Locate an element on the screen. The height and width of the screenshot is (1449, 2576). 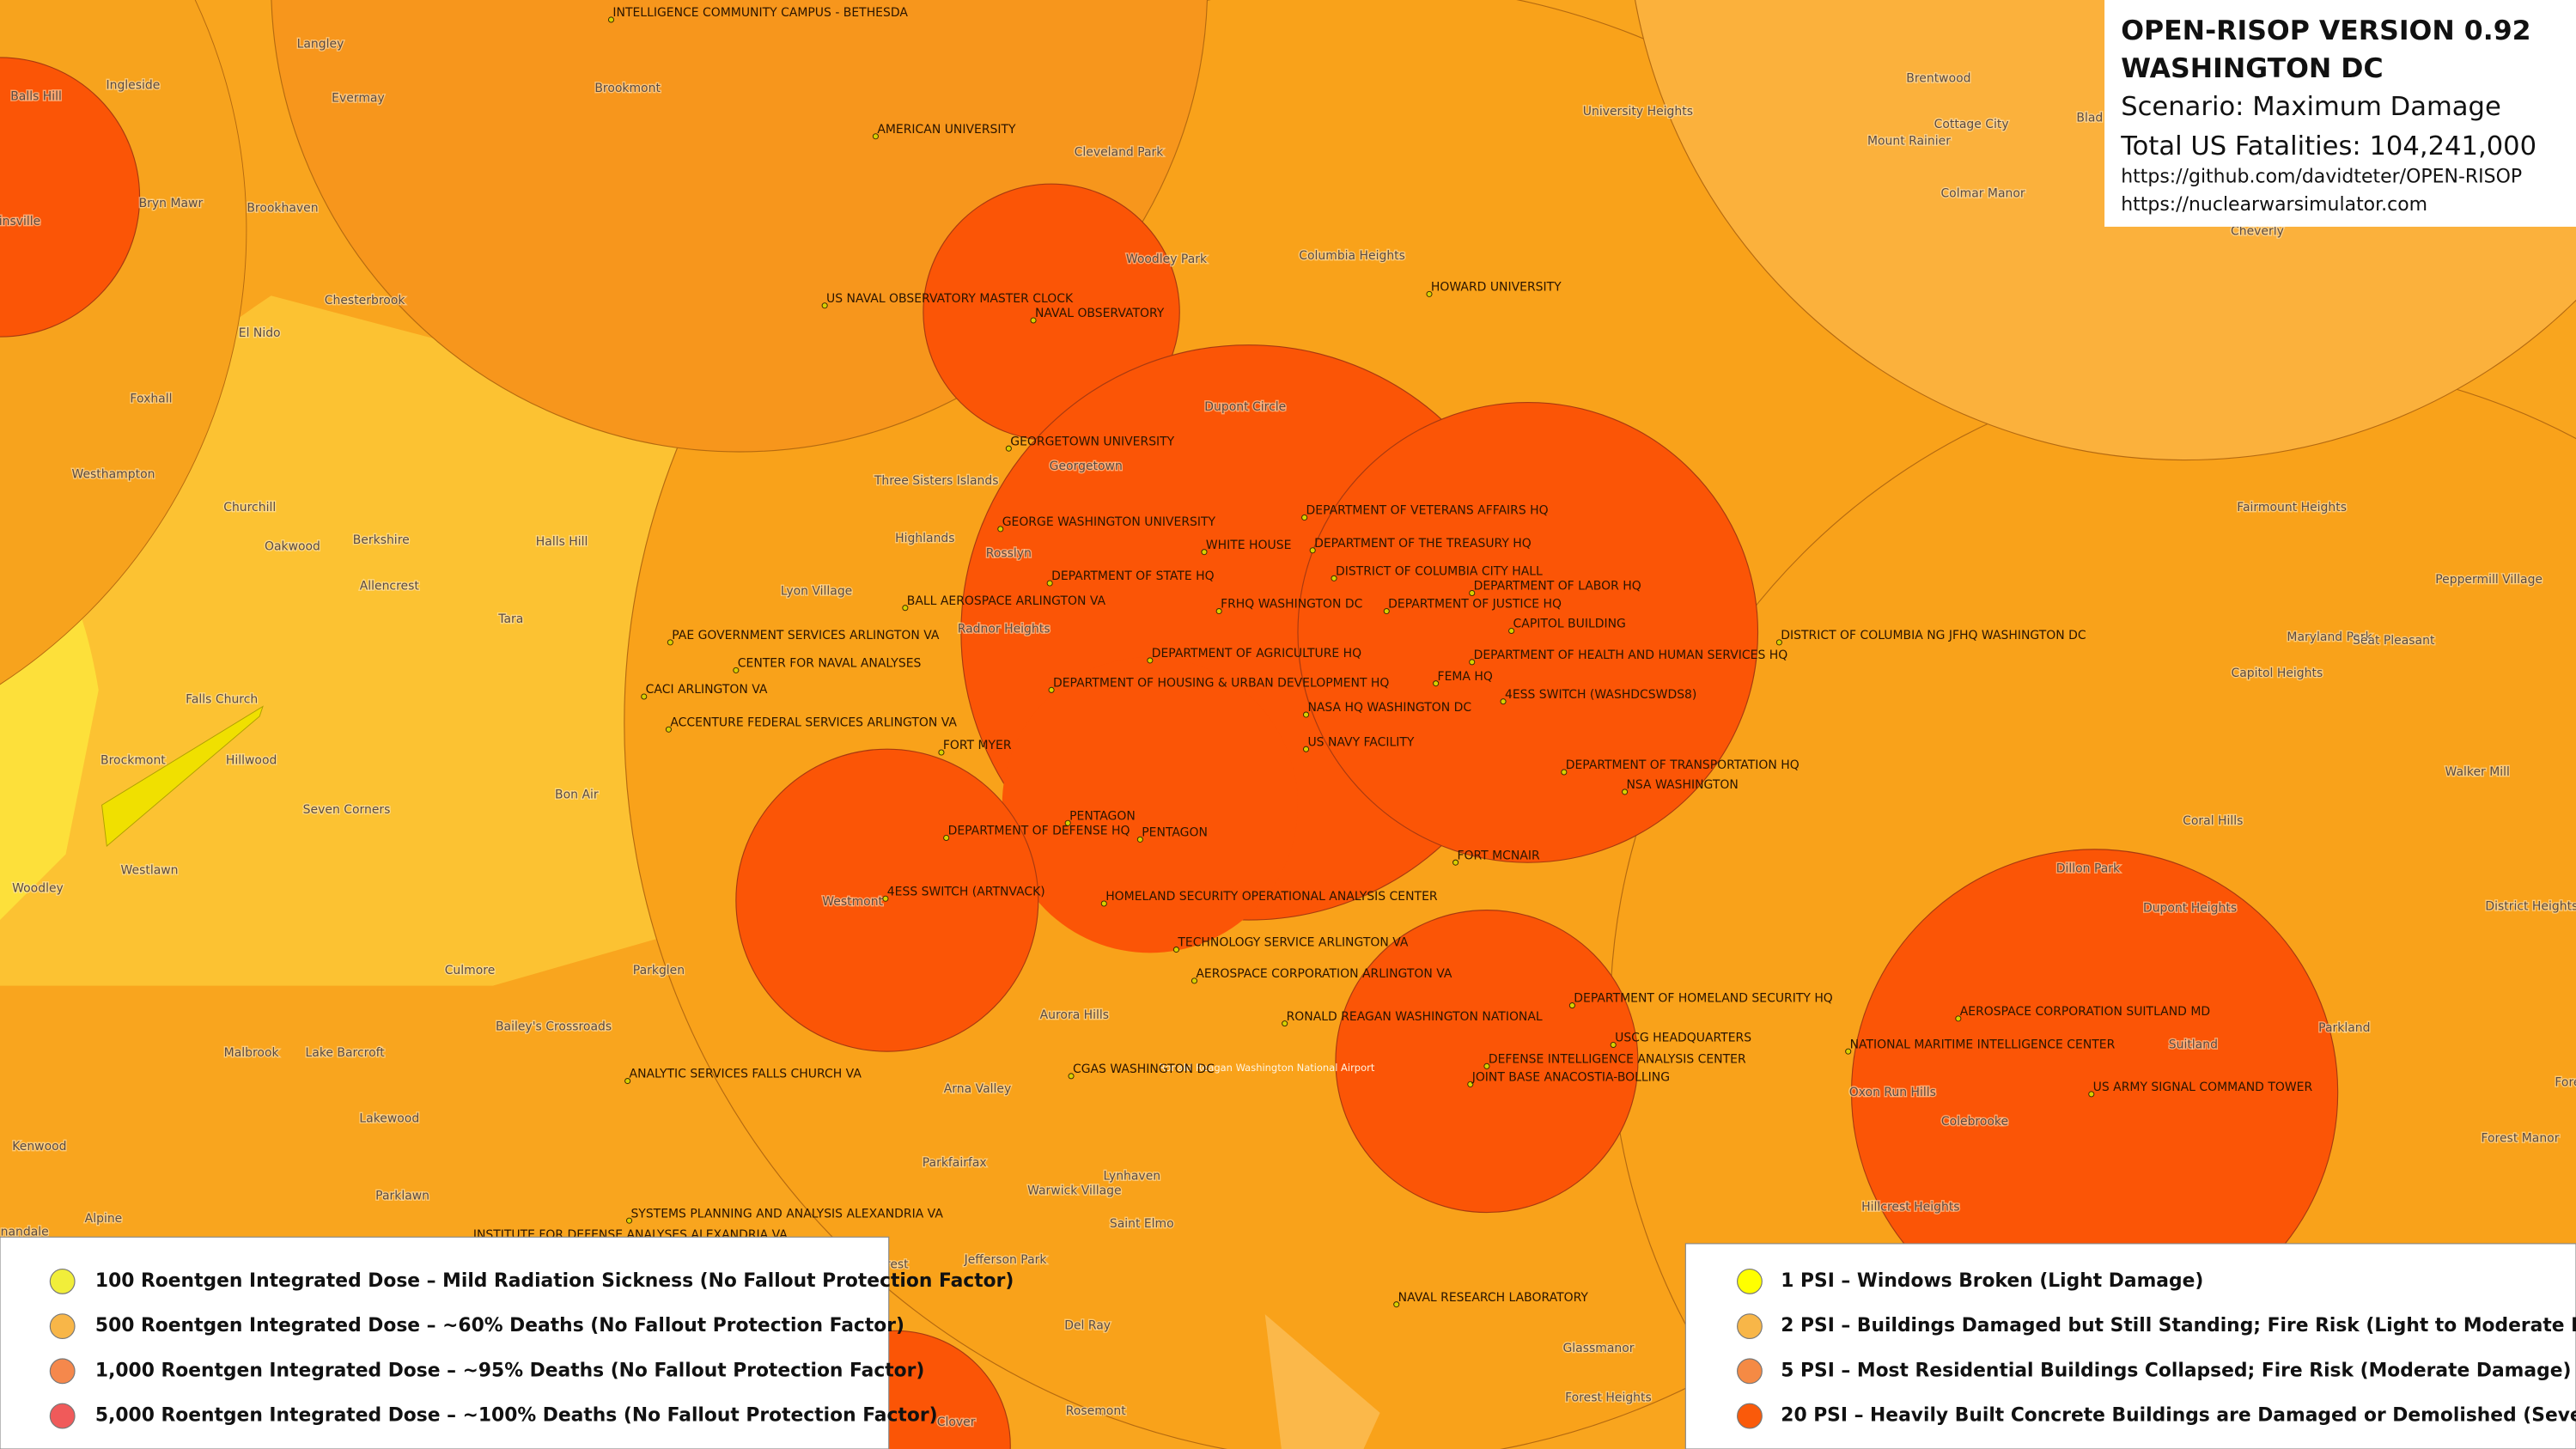
target-label: DEPARTMENT OF VETERANS AFFAIRS HQ is located at coordinates (1427, 511).